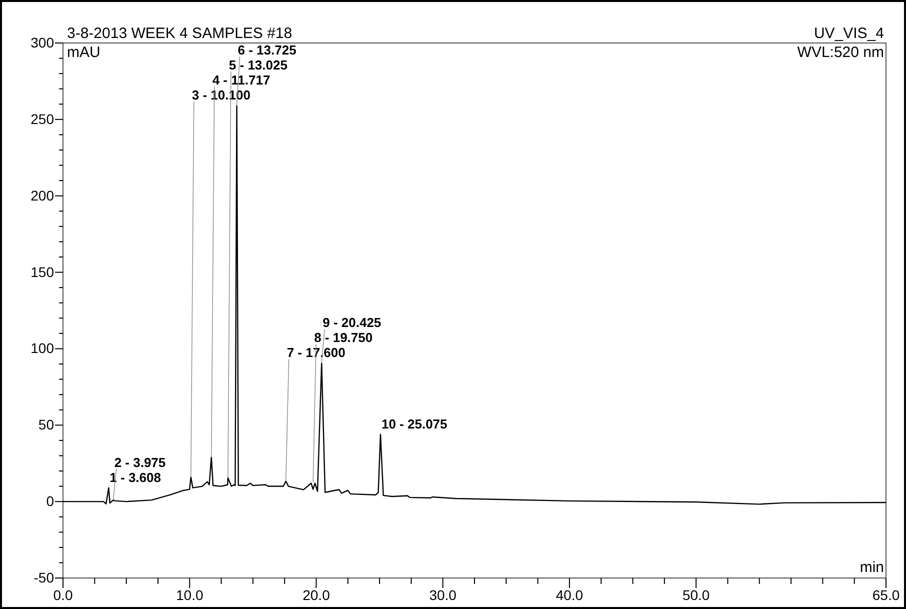 The image size is (906, 609). Describe the element at coordinates (570, 594) in the screenshot. I see `x-tick-label: 40.0` at that location.